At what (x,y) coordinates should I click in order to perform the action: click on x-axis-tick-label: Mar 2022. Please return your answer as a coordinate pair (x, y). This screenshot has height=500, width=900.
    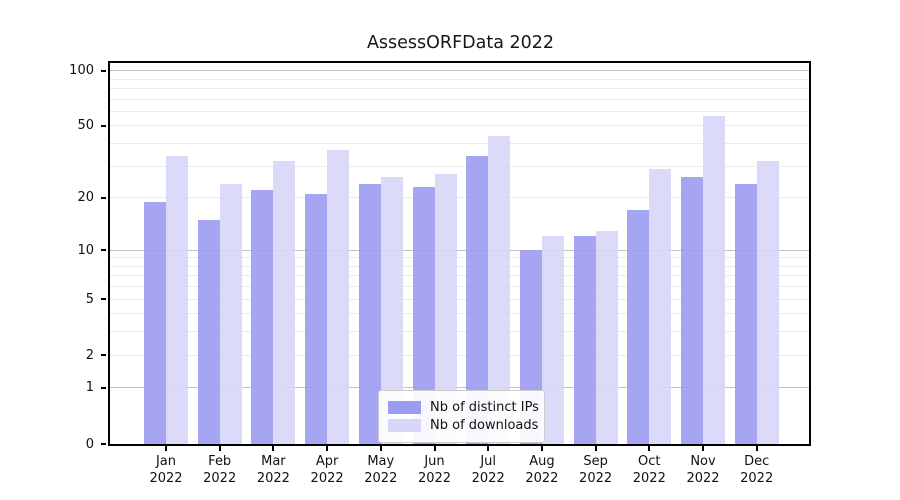
    Looking at the image, I should click on (273, 470).